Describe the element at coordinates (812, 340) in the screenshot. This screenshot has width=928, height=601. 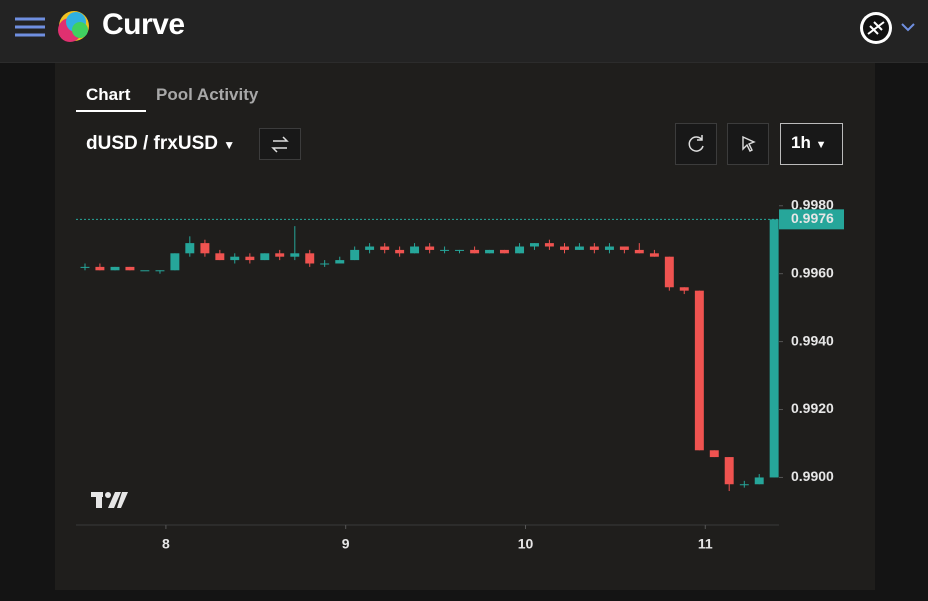
I see `y-tick-label: 0.9940` at that location.